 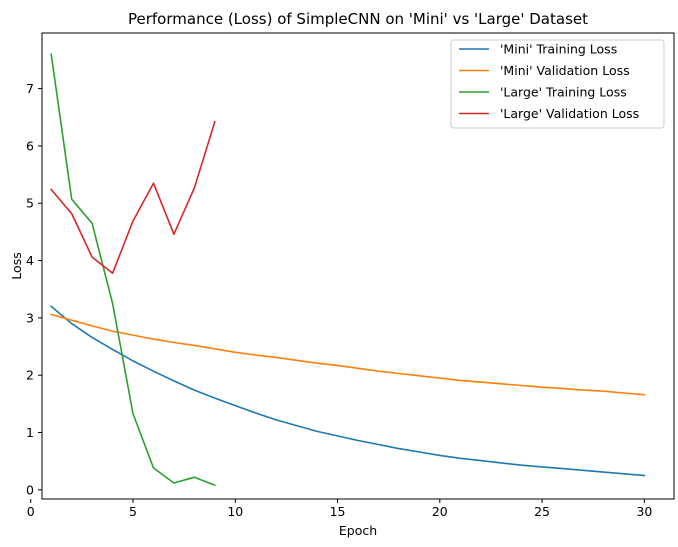 I want to click on x-axis-ticks: 0 5 10 15 20 25 30, so click(x=339, y=509).